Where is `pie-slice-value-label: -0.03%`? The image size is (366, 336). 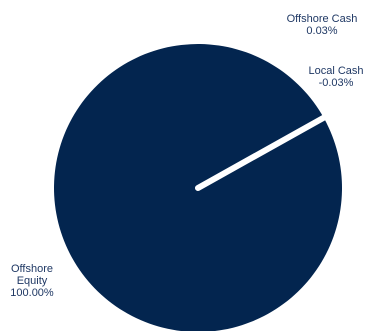 pie-slice-value-label: -0.03% is located at coordinates (336, 83).